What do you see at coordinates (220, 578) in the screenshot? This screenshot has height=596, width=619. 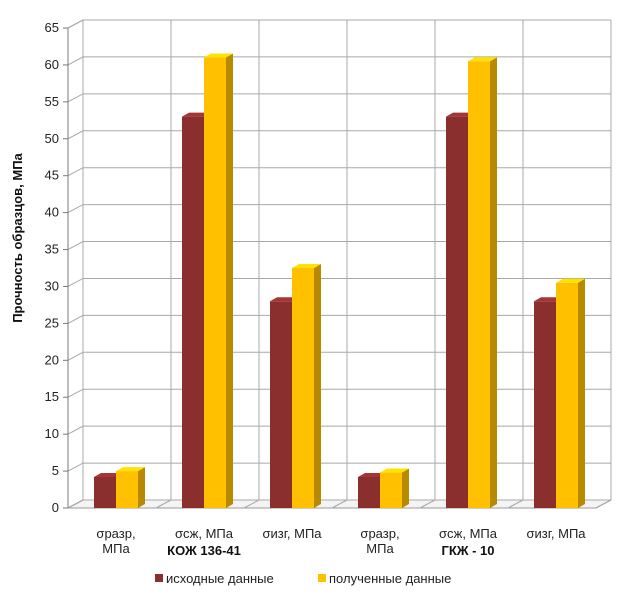 I see `legend-label: исходные данные` at bounding box center [220, 578].